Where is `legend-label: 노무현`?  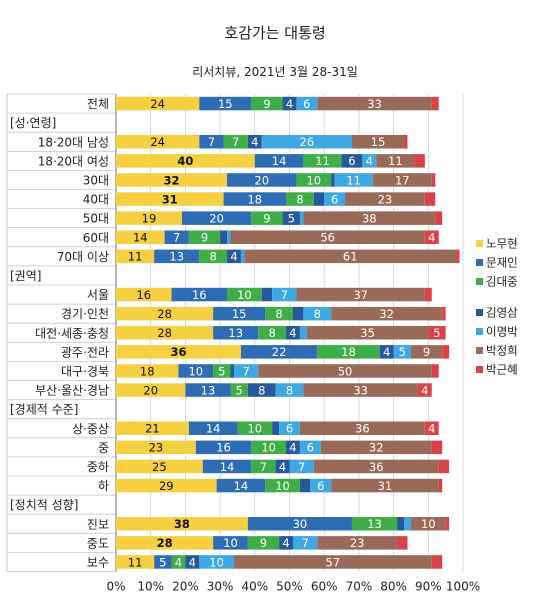
legend-label: 노무현 is located at coordinates (502, 244).